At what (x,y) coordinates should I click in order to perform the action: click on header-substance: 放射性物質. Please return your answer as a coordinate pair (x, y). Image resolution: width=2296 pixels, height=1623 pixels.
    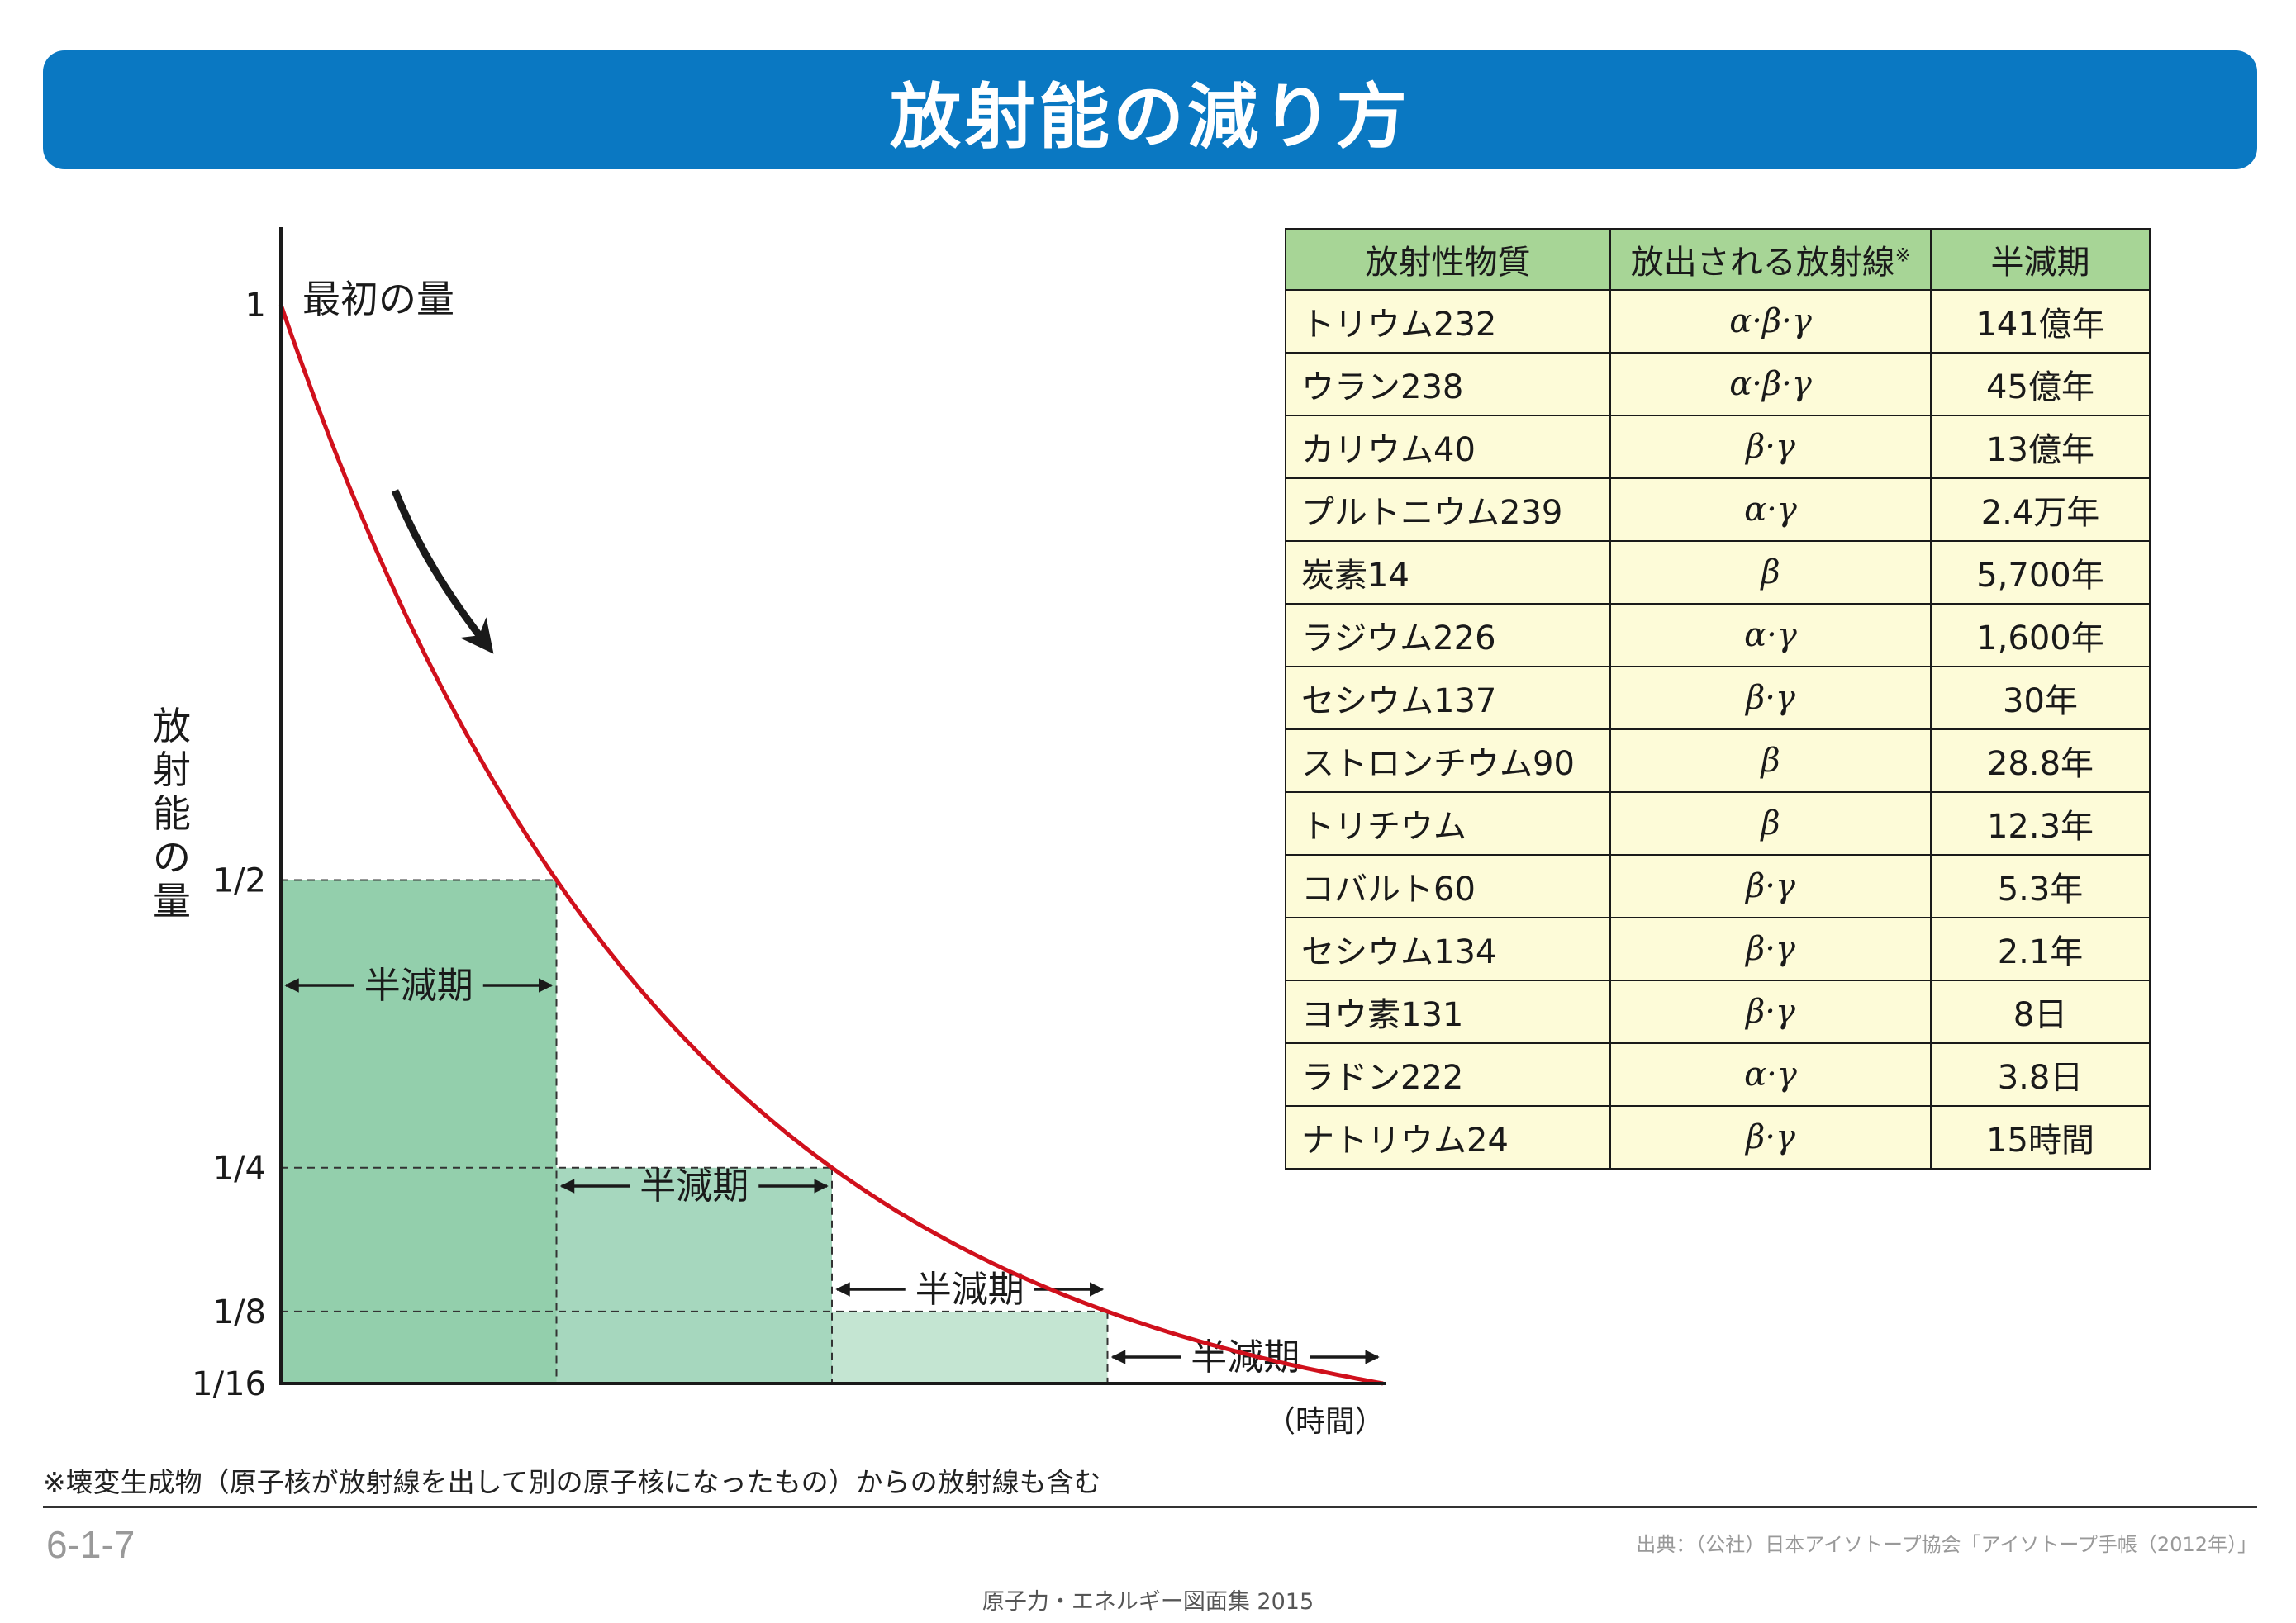
    Looking at the image, I should click on (1448, 259).